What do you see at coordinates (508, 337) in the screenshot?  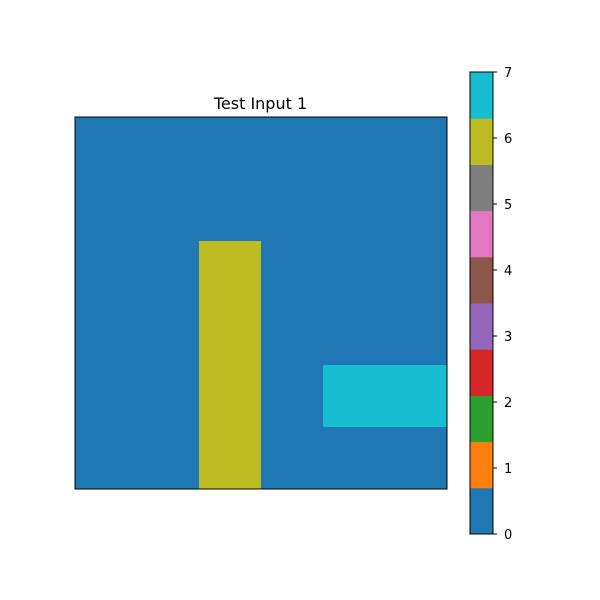 I see `colorbar-tick-label: 3` at bounding box center [508, 337].